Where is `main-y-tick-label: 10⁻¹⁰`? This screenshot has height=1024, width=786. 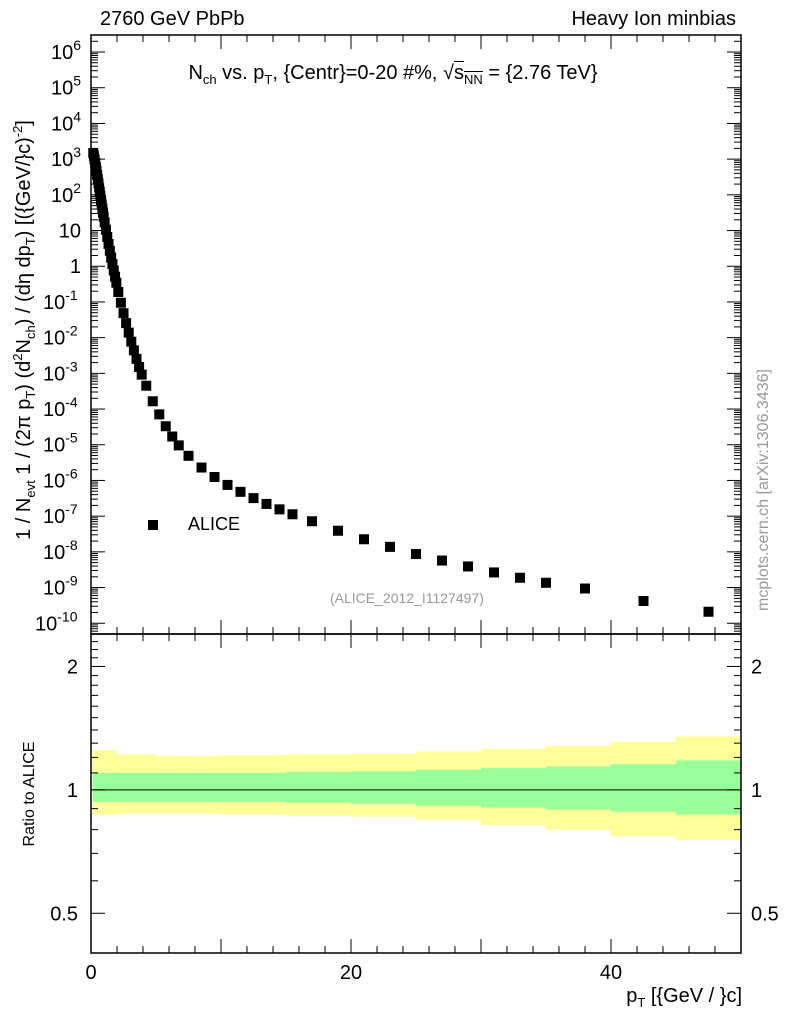 main-y-tick-label: 10⁻¹⁰ is located at coordinates (56, 621).